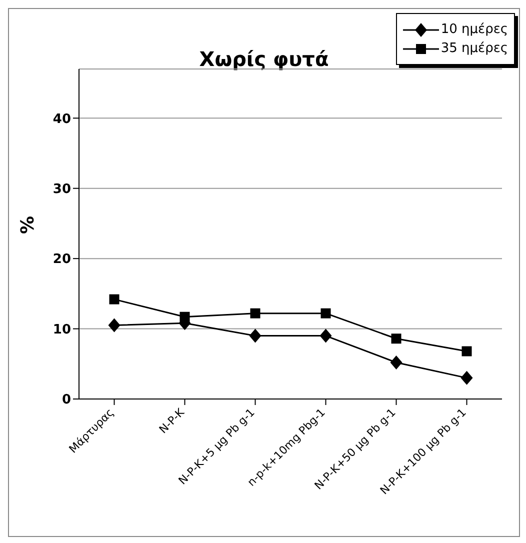 This screenshot has height=543, width=526. Describe the element at coordinates (61, 189) in the screenshot. I see `y-tick-label: 30` at that location.